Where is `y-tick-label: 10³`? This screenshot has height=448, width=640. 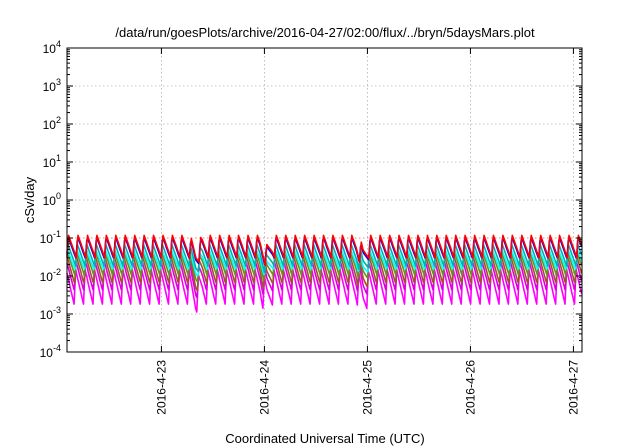
y-tick-label: 10³ is located at coordinates (52, 85).